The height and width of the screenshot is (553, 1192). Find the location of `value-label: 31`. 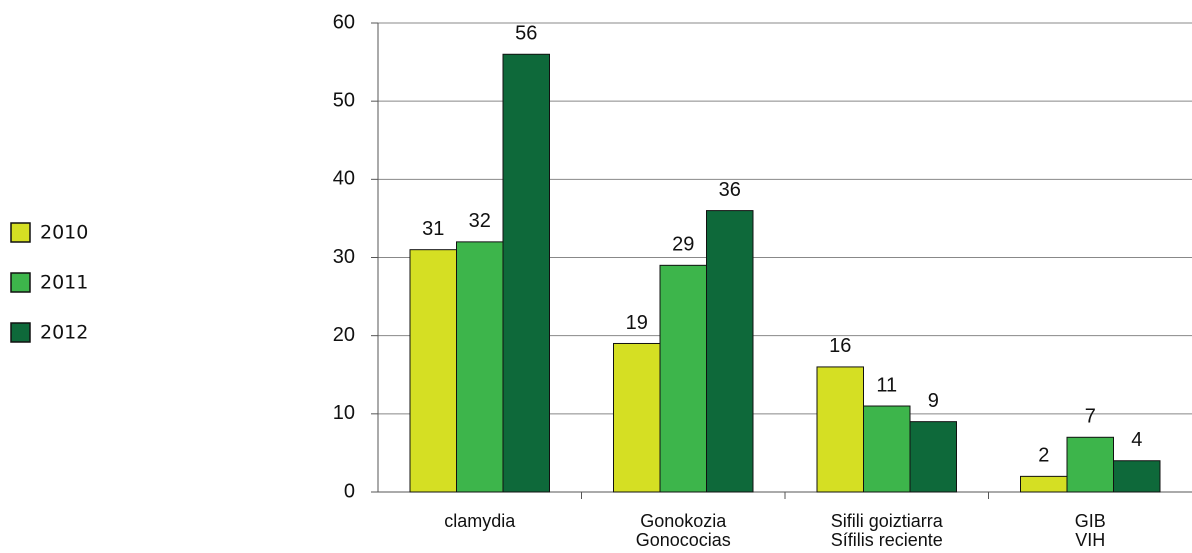

value-label: 31 is located at coordinates (433, 229).